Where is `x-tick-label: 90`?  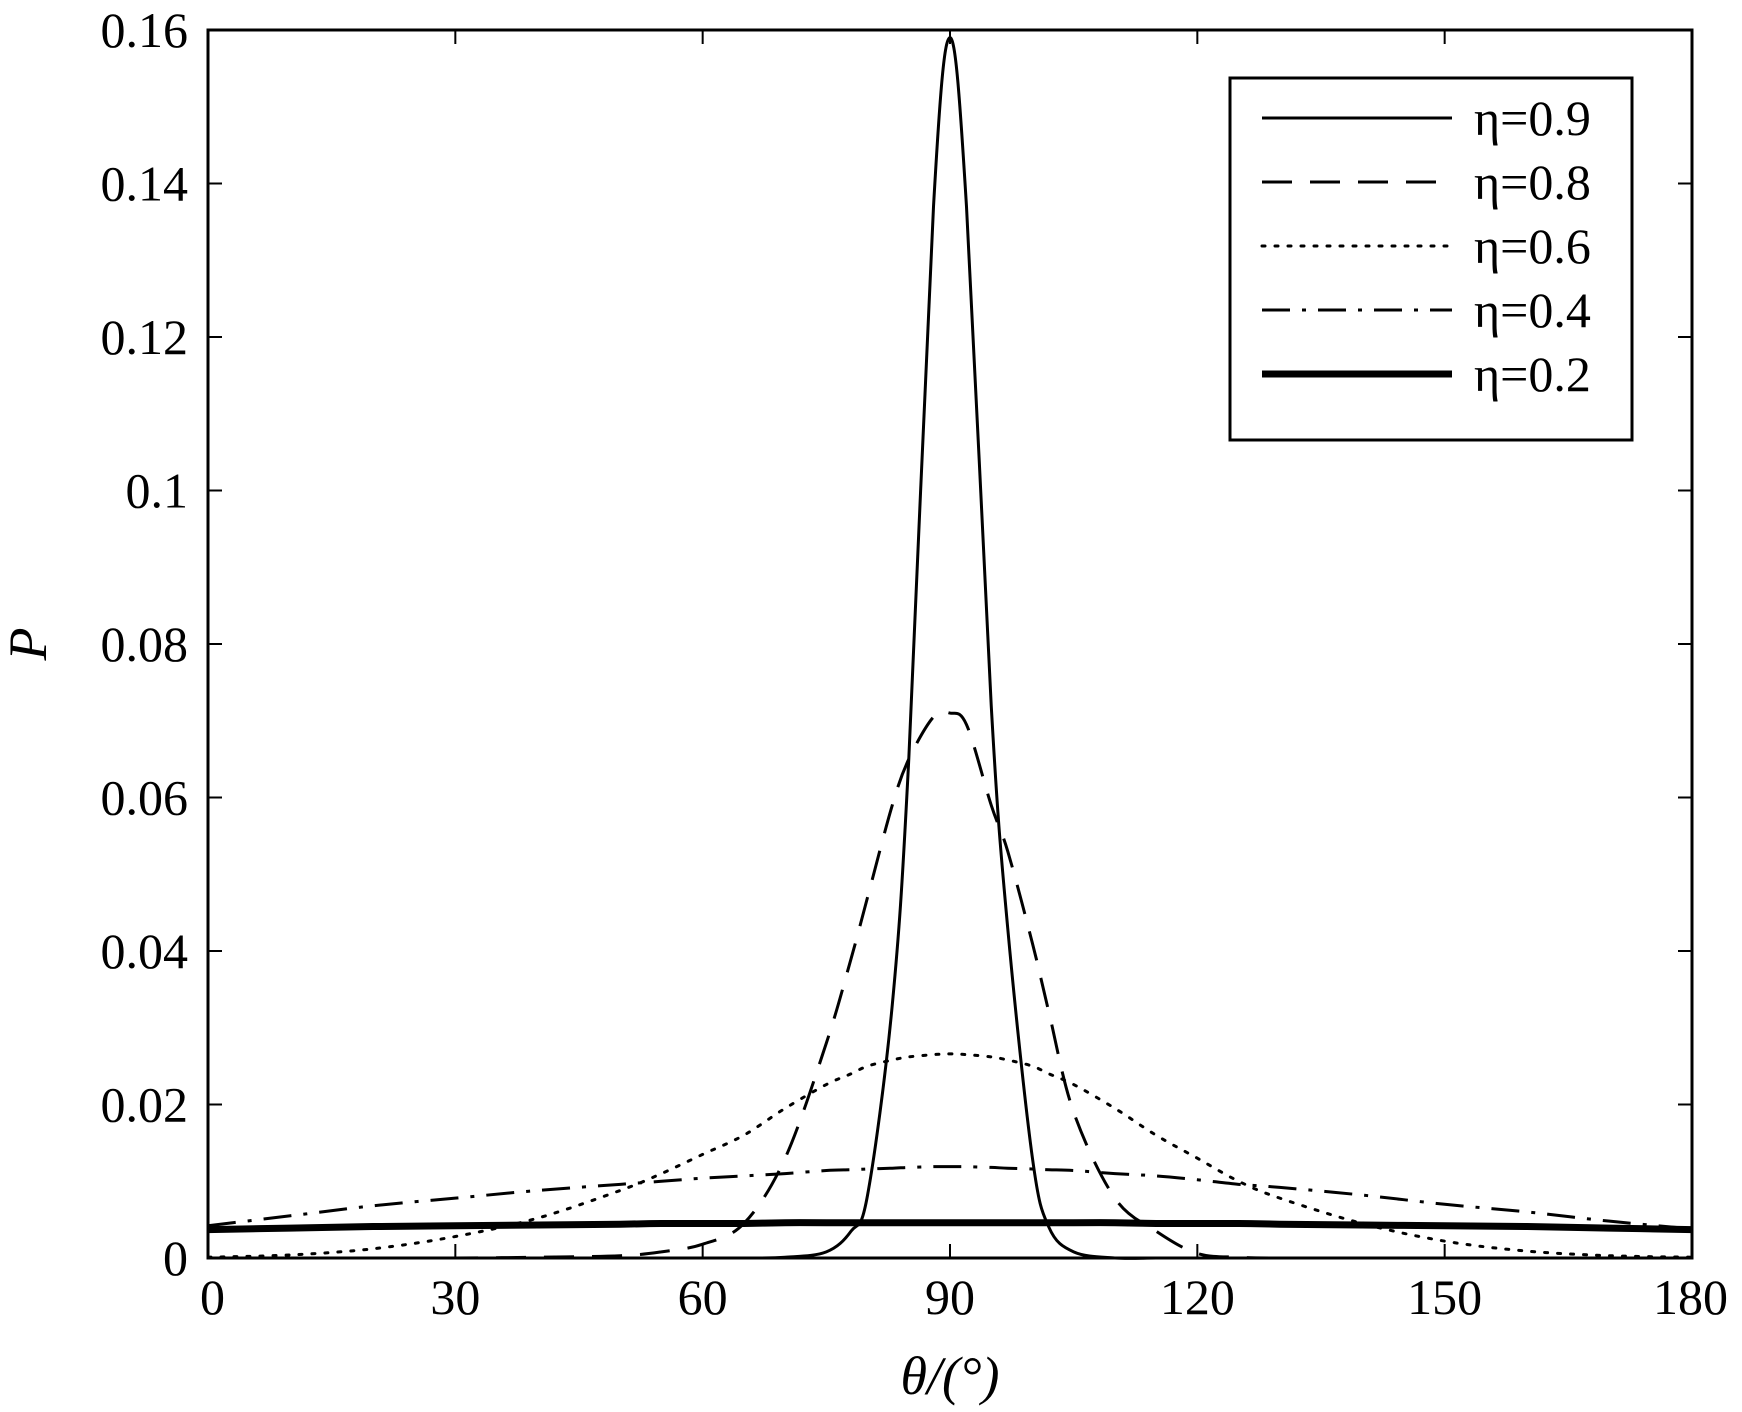
x-tick-label: 90 is located at coordinates (950, 1297).